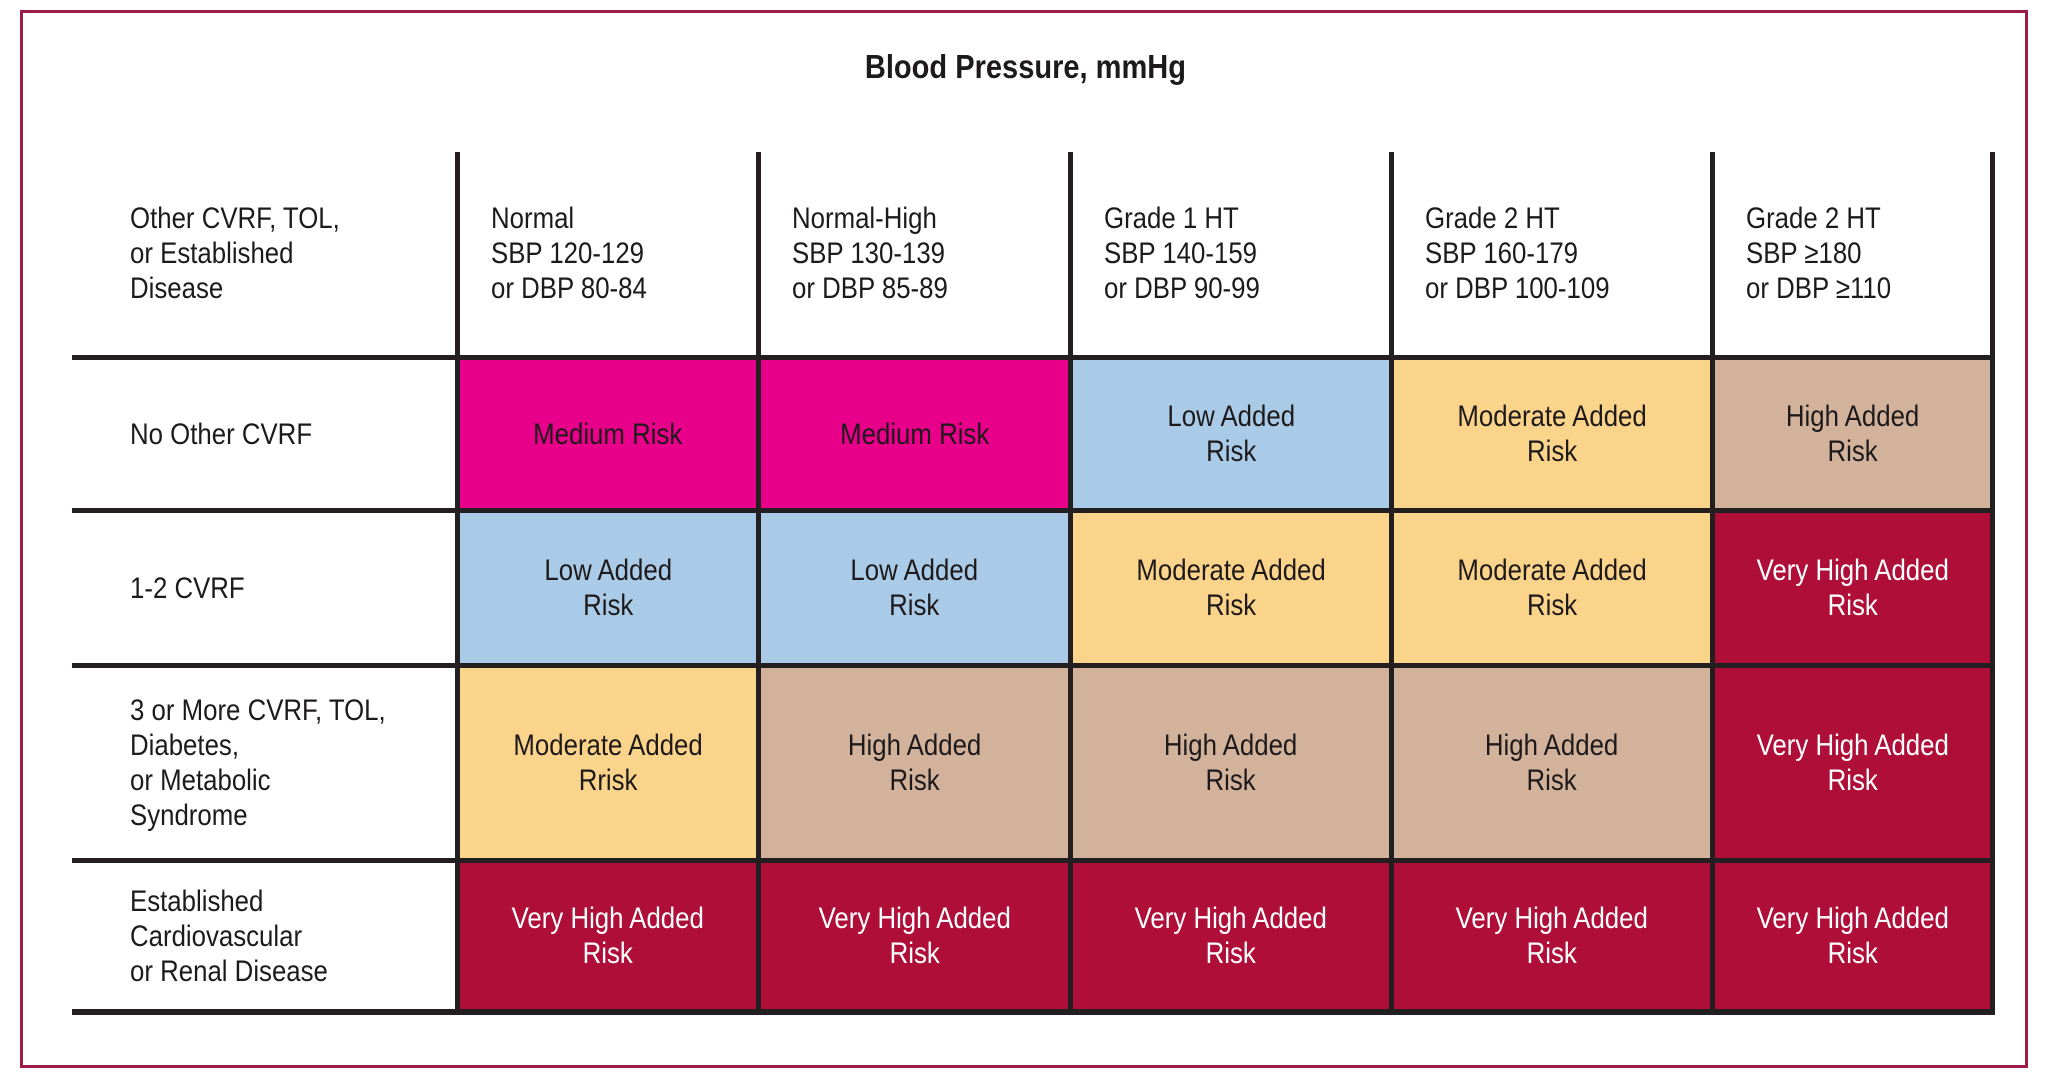 This screenshot has height=1087, width=2050. I want to click on column-header-normal-high: Normal-High SBP 130-139 or DBP 85-89, so click(912, 253).